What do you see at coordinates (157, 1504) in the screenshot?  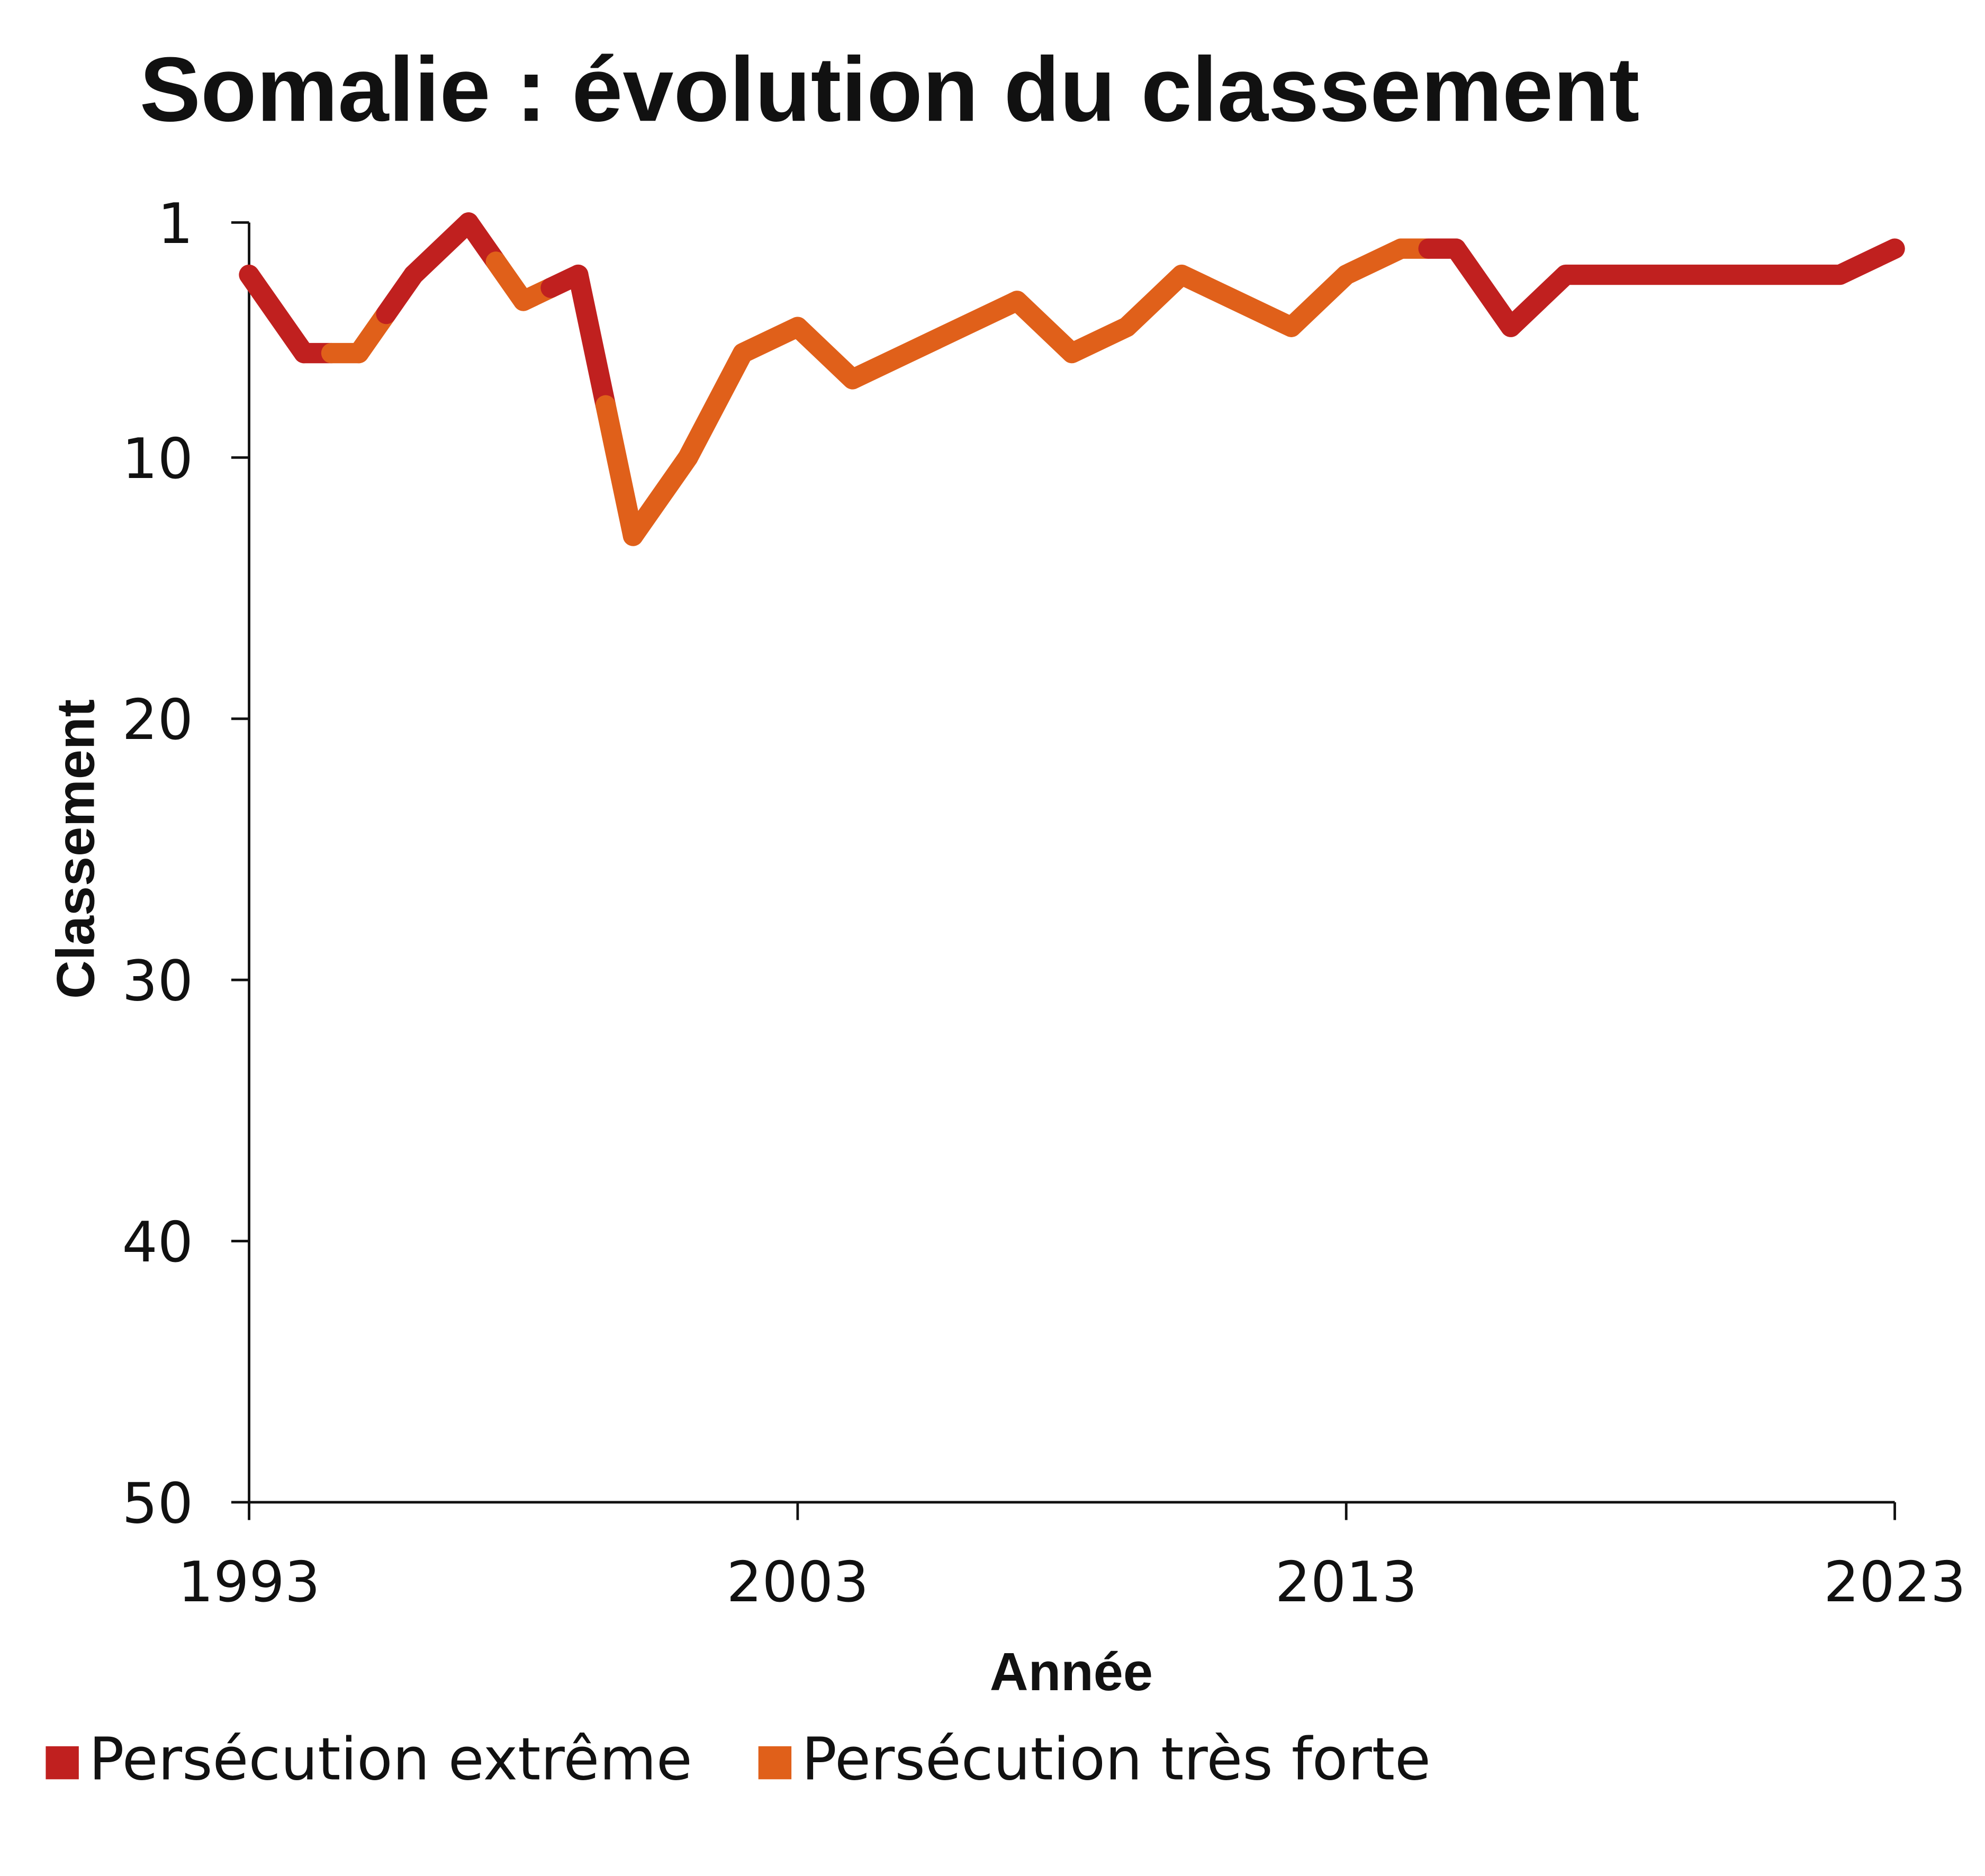 I see `y-tick-label: 50` at bounding box center [157, 1504].